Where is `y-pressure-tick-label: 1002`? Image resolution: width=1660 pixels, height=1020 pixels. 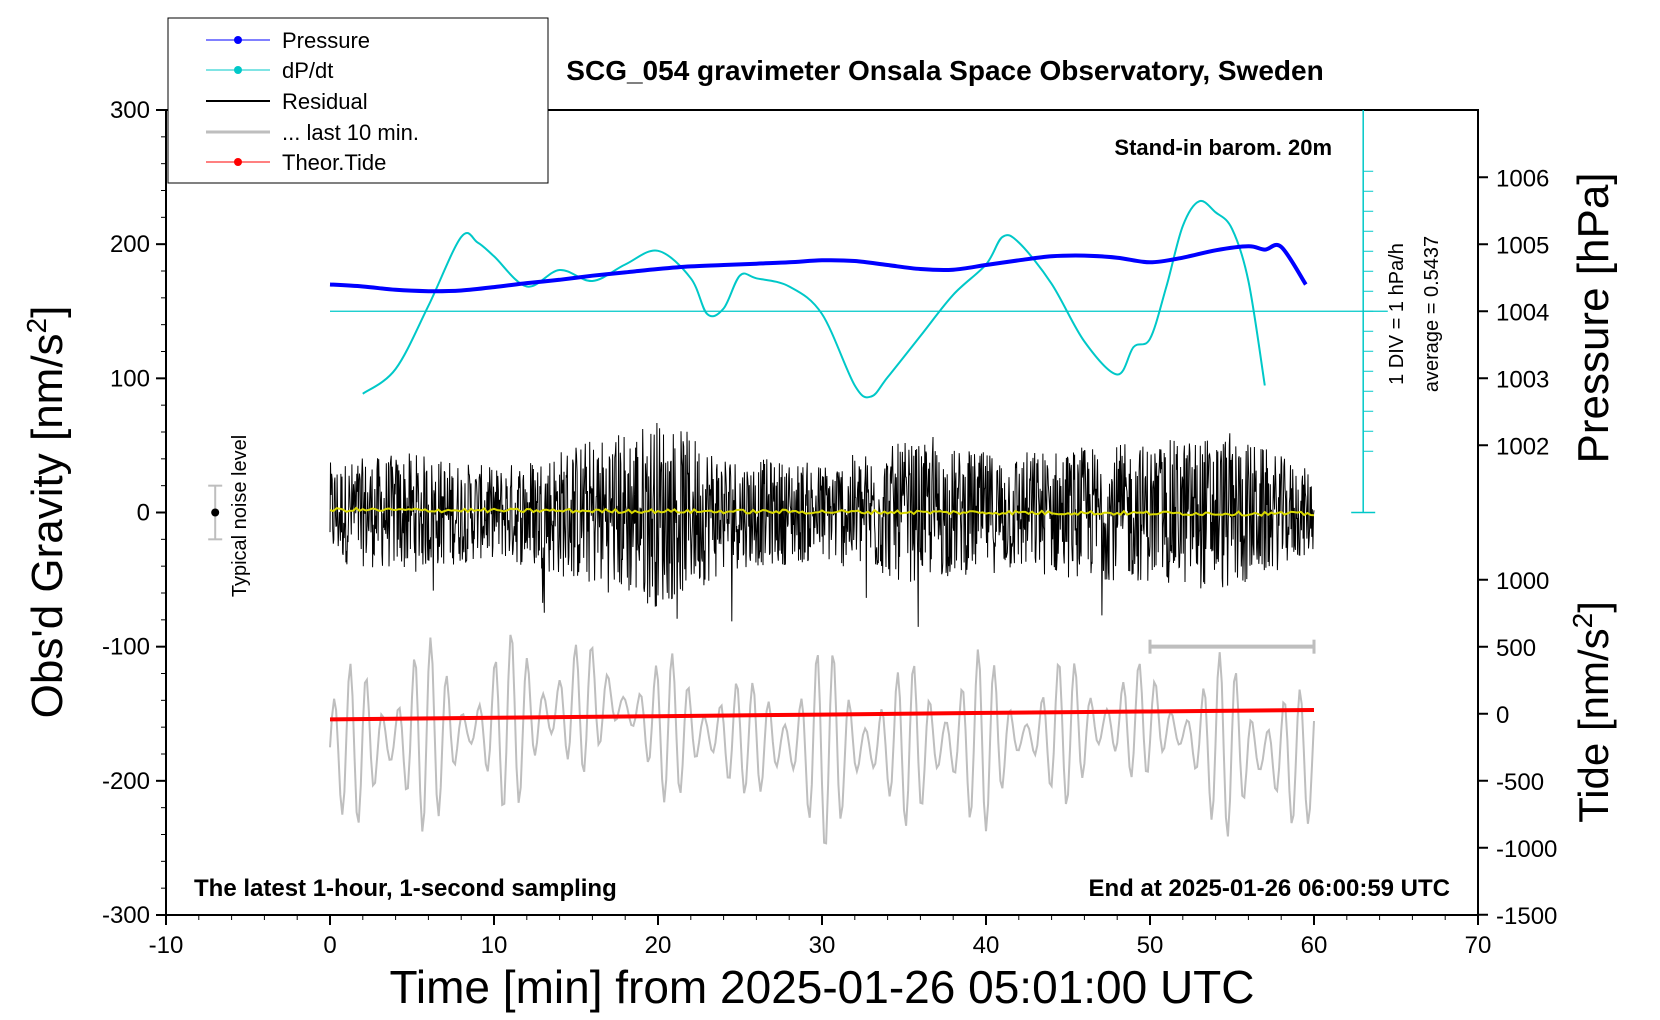 y-pressure-tick-label: 1002 is located at coordinates (1522, 446).